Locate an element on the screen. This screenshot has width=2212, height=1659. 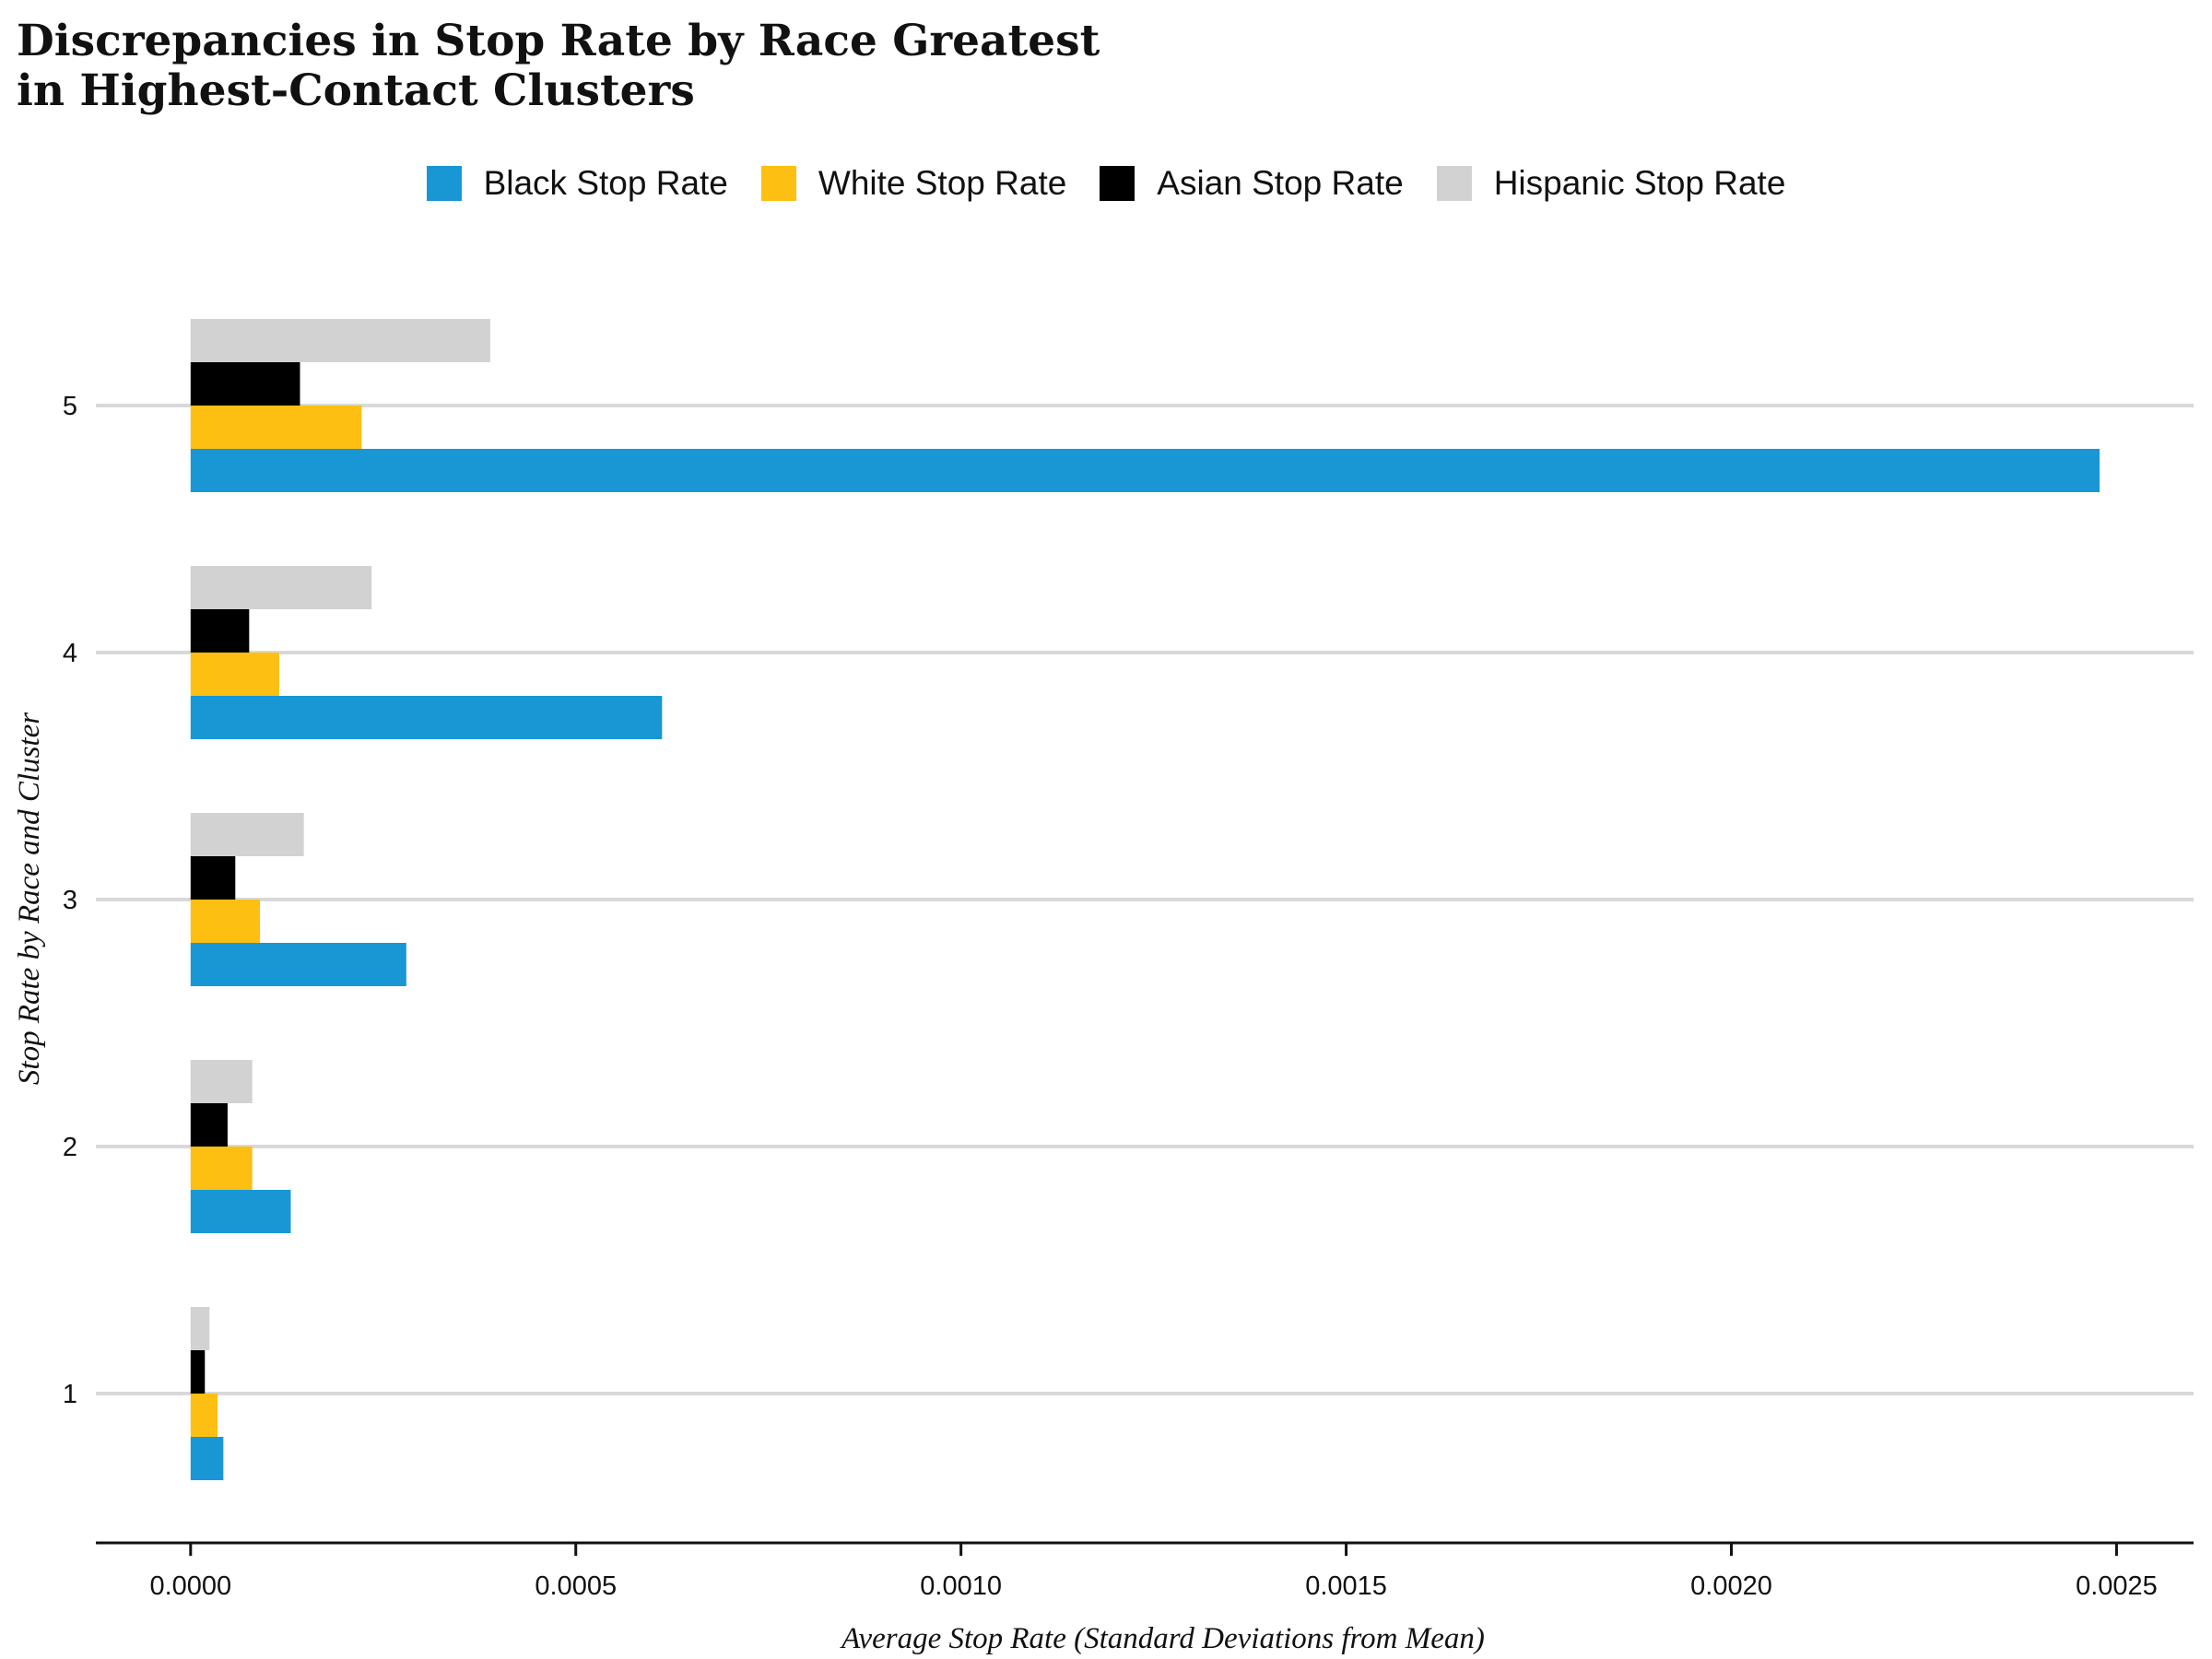
x-tick-label-2: 0.0010 is located at coordinates (961, 1586).